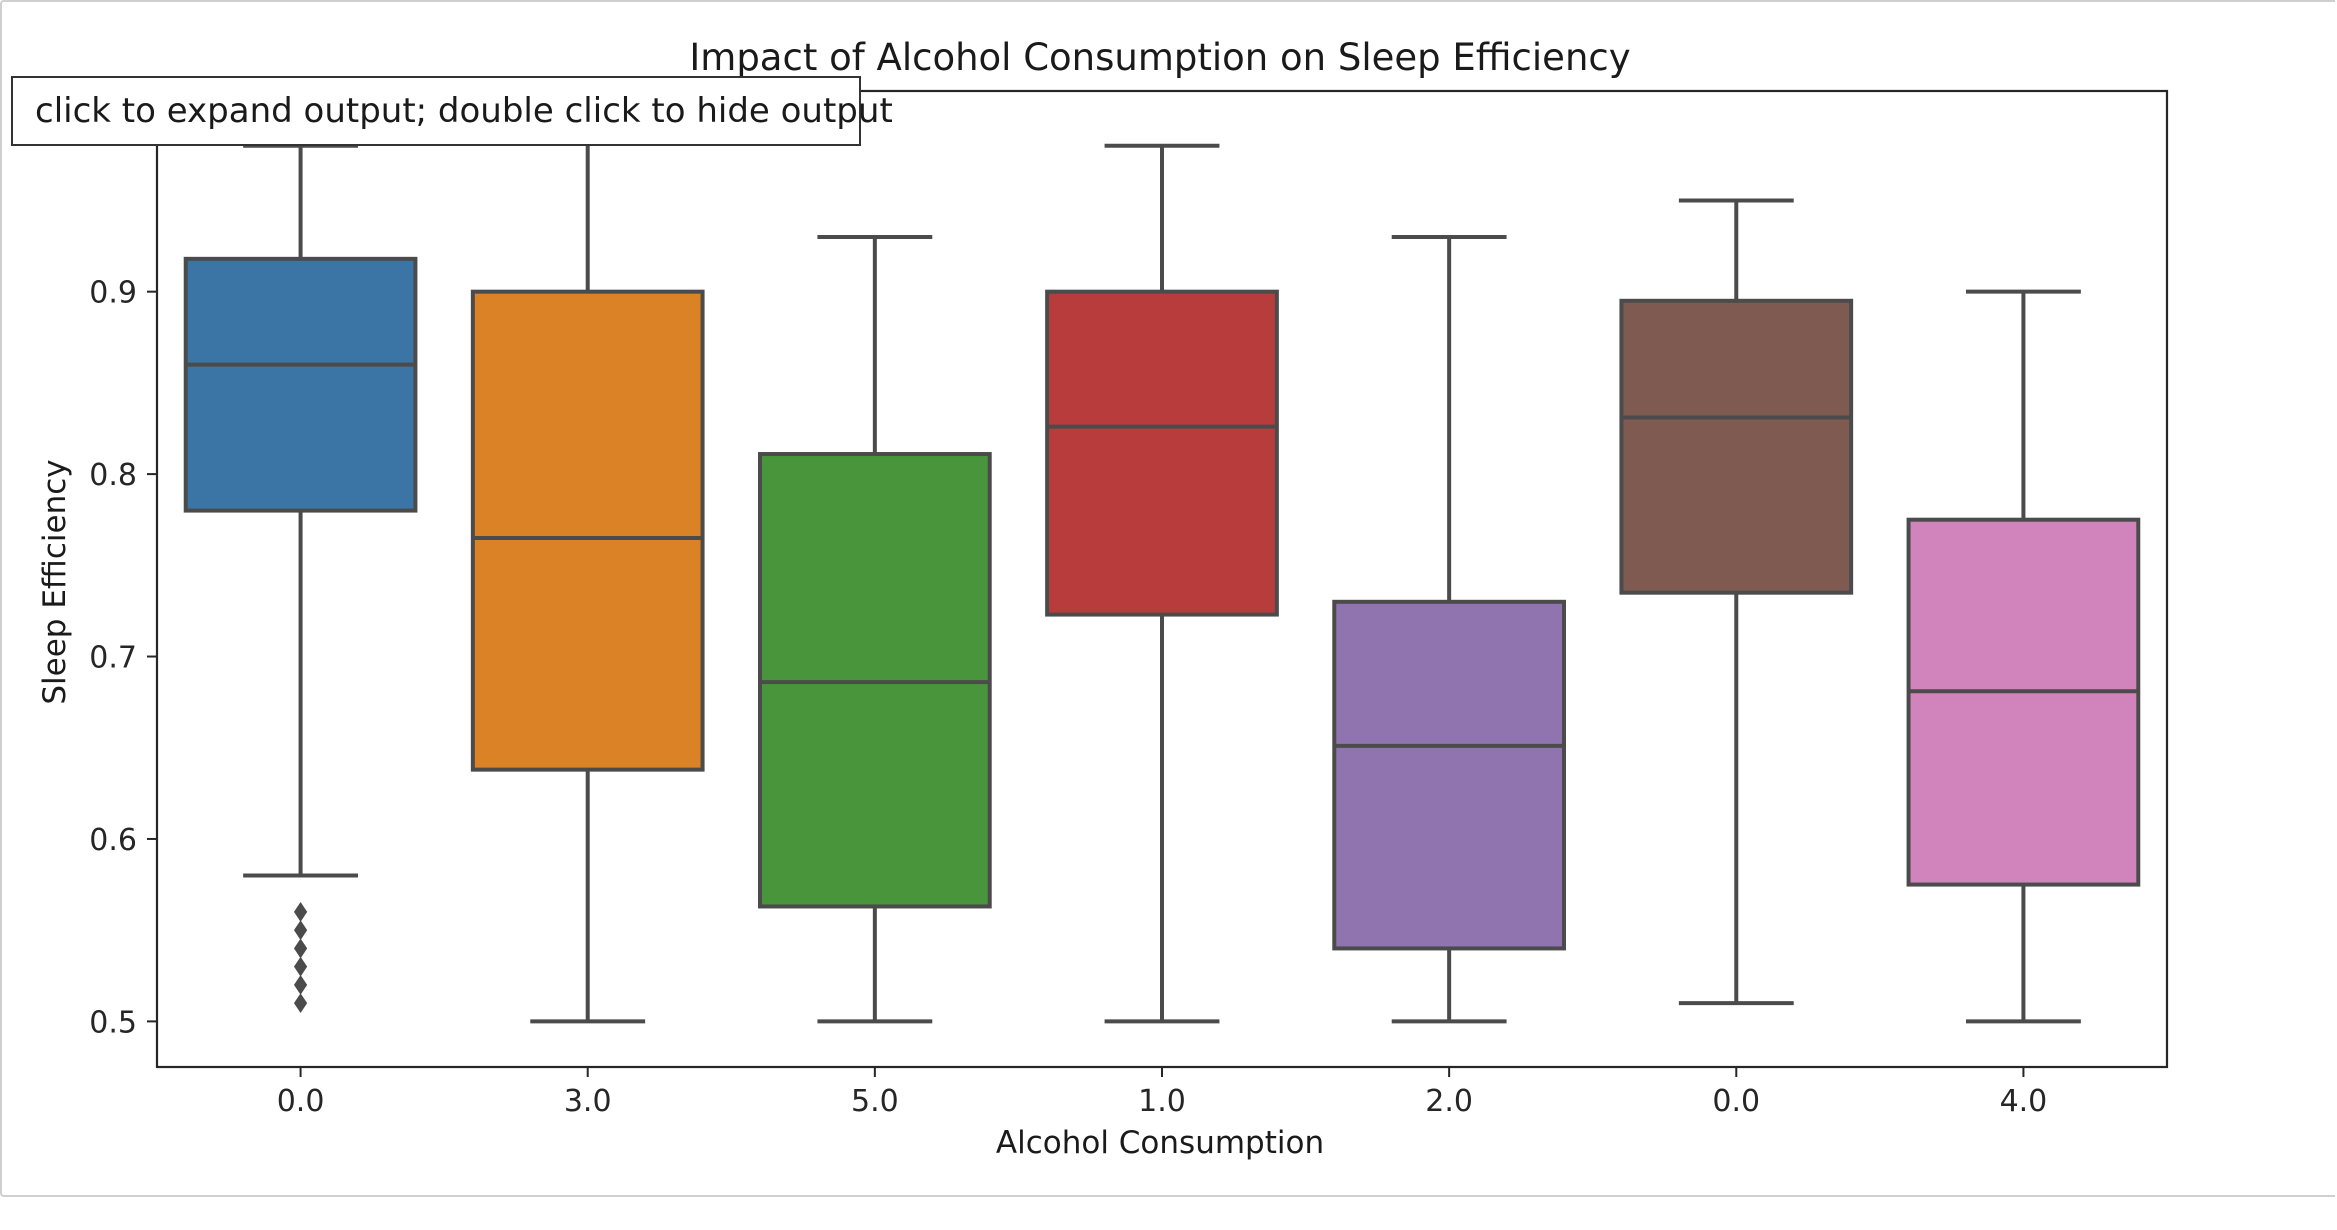 The image size is (2337, 1230). What do you see at coordinates (1160, 1143) in the screenshot?
I see `x-axis-label: Alcohol Consumption` at bounding box center [1160, 1143].